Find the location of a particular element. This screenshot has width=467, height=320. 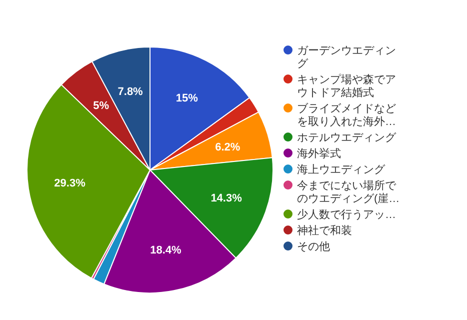

data-label: 15% is located at coordinates (187, 98).